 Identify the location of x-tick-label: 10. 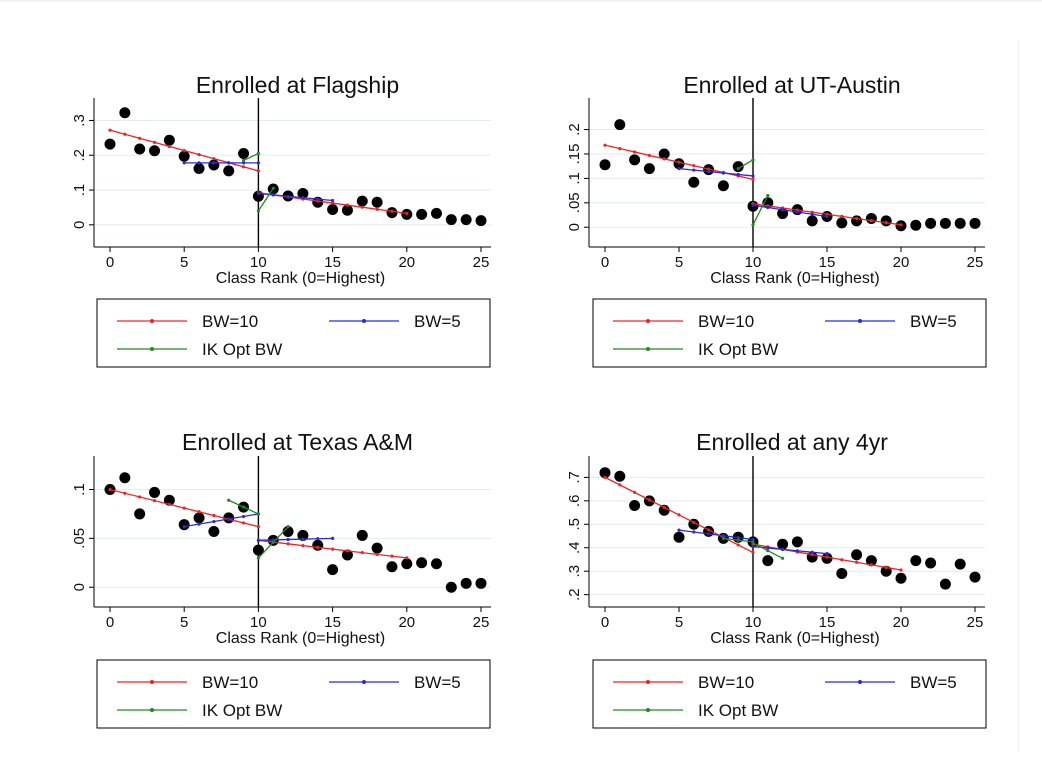
(753, 262).